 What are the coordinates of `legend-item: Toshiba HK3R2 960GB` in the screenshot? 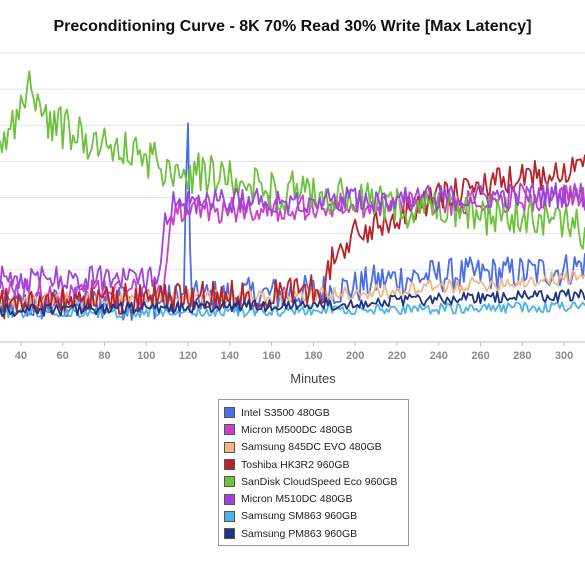 It's located at (316, 464).